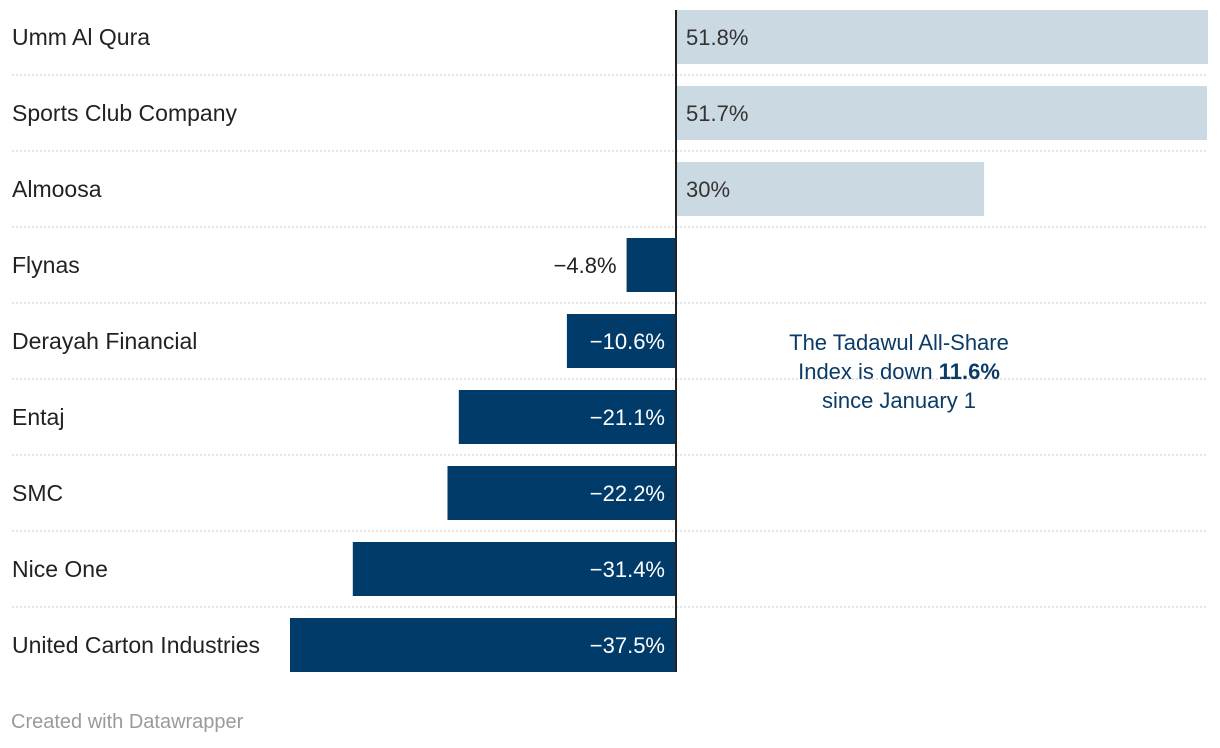 Image resolution: width=1220 pixels, height=748 pixels. What do you see at coordinates (81, 37) in the screenshot?
I see `category-label-umm-al-qura: Umm Al Qura` at bounding box center [81, 37].